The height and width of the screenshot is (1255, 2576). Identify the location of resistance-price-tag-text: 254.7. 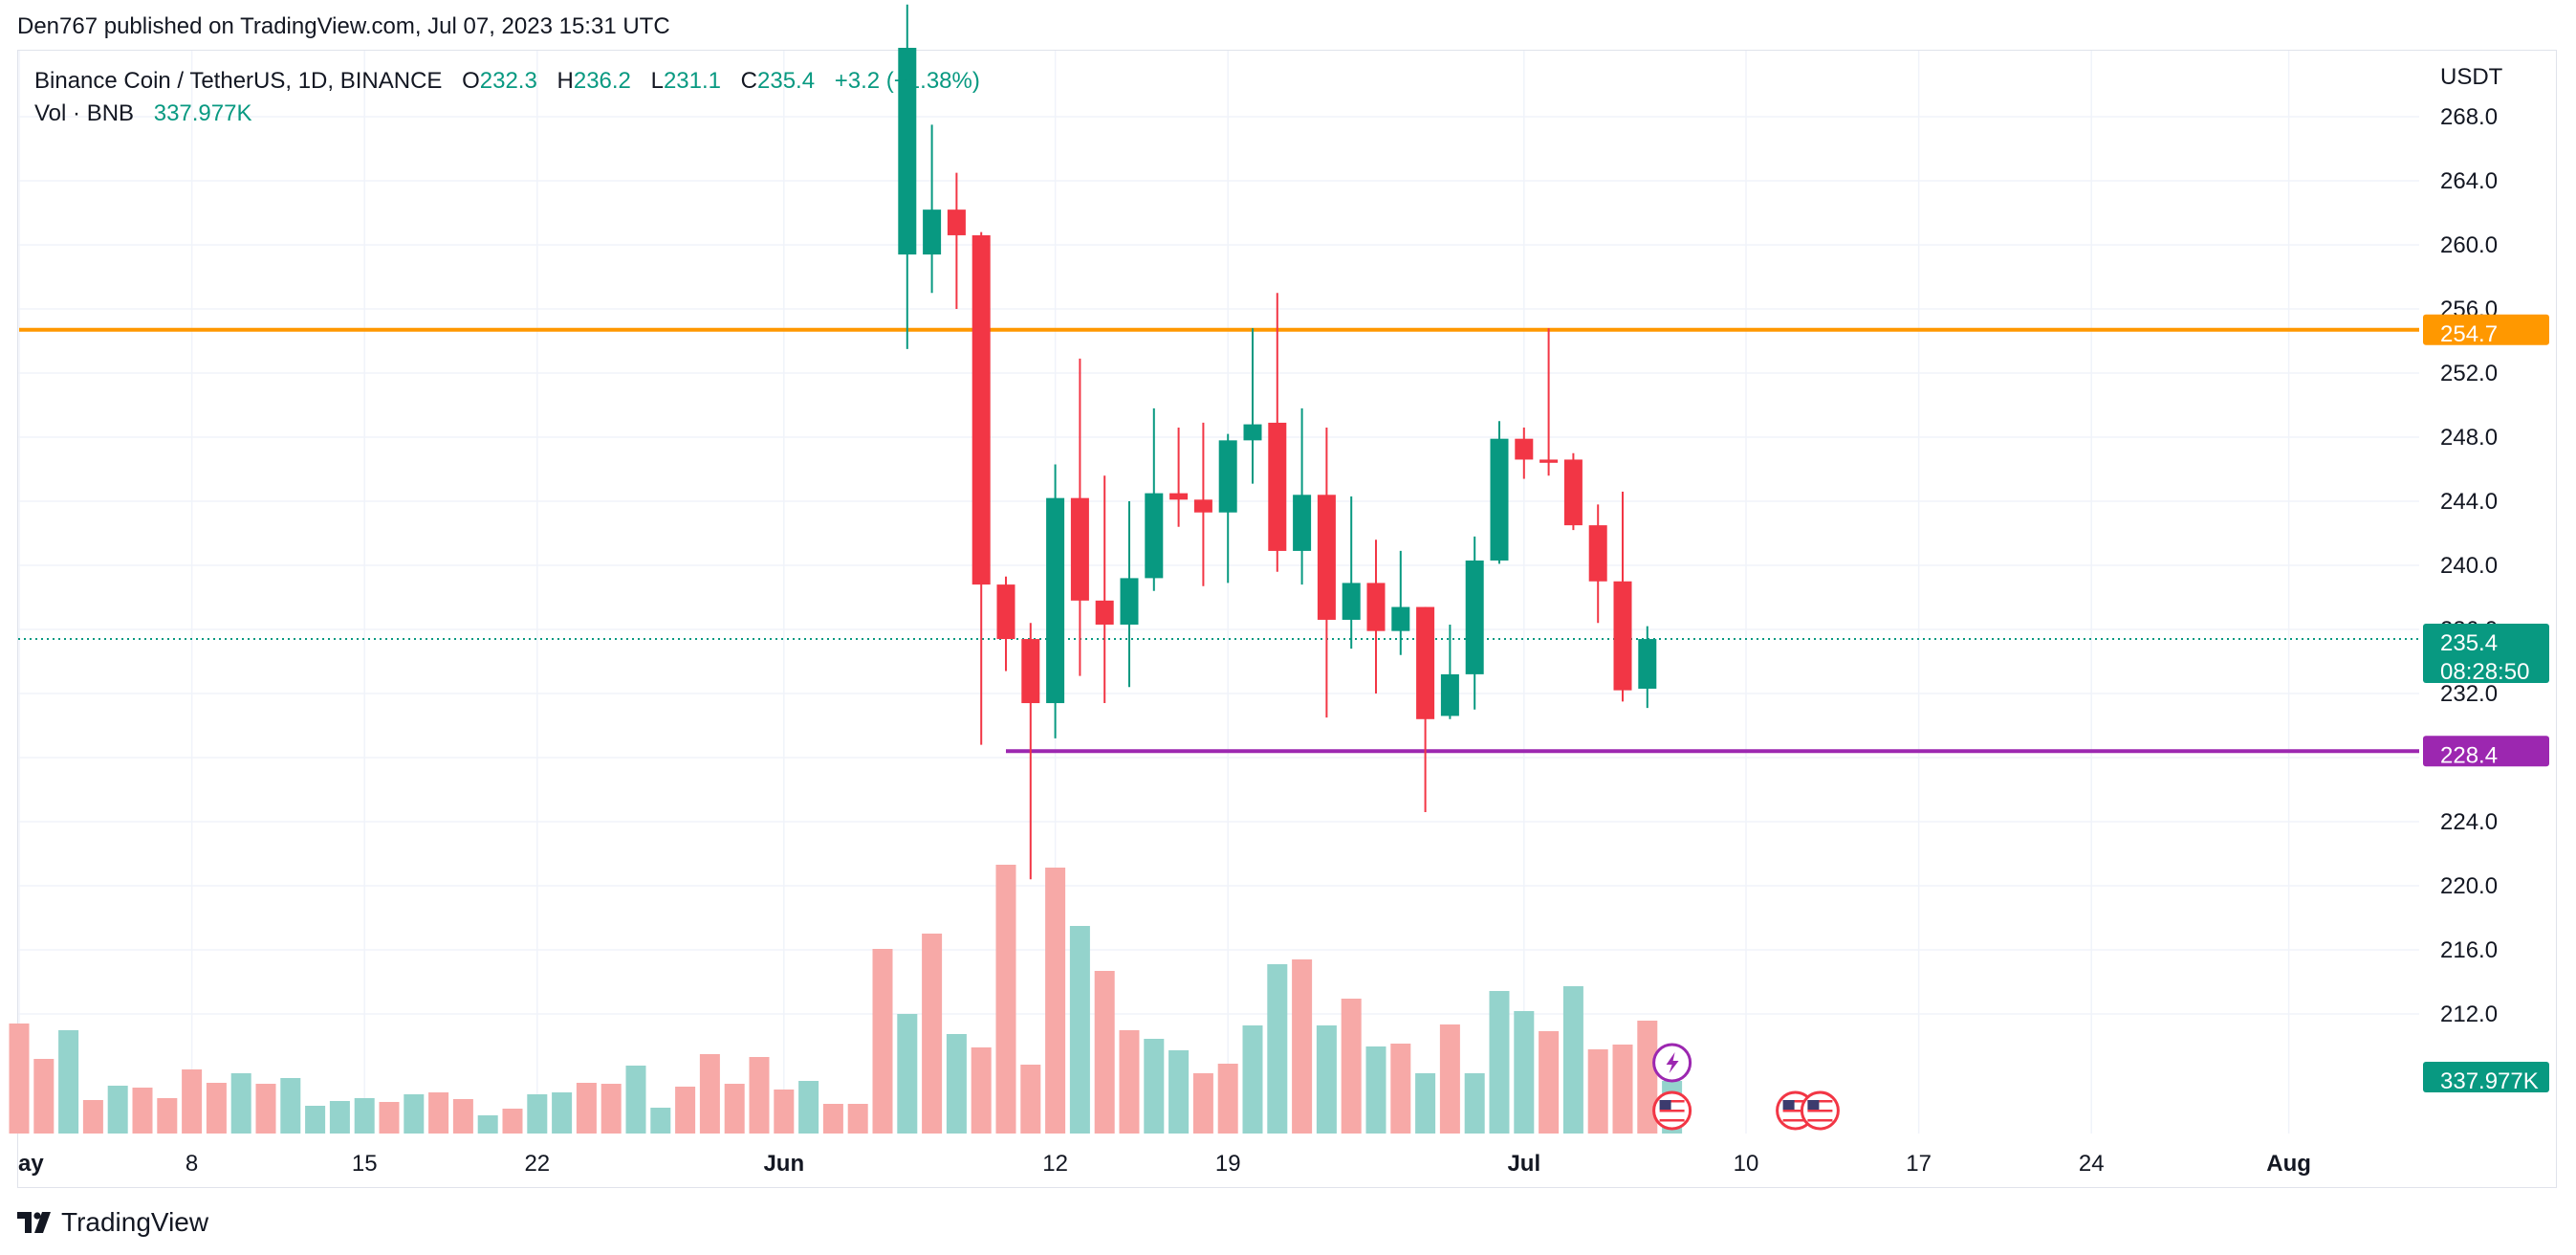
(2469, 334).